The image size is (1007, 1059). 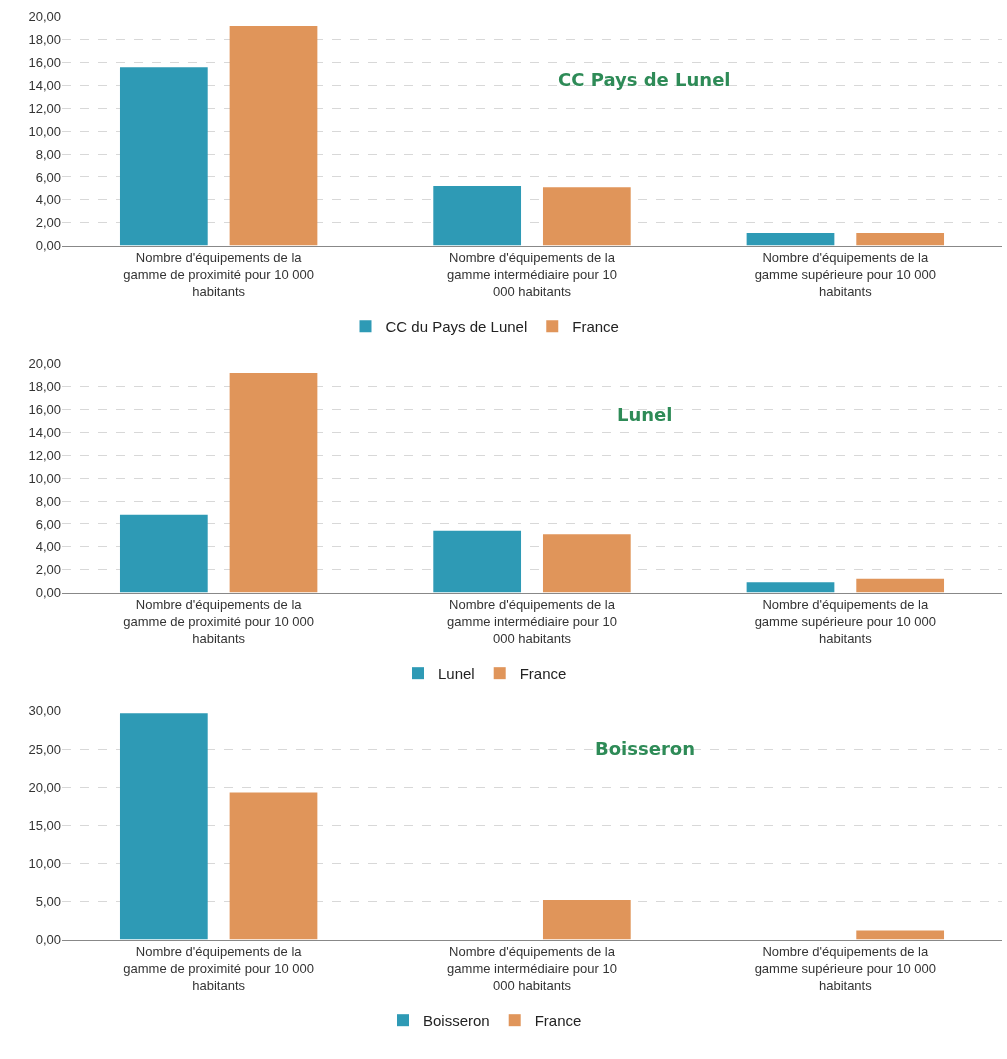 What do you see at coordinates (44, 749) in the screenshot?
I see `y-tick-label: 25,00` at bounding box center [44, 749].